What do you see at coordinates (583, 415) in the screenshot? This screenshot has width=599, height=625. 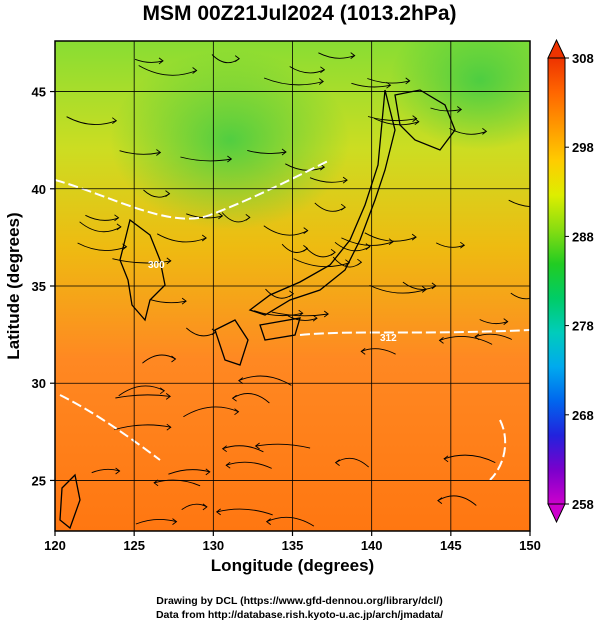 I see `colorbar-tick-label-268: 268` at bounding box center [583, 415].